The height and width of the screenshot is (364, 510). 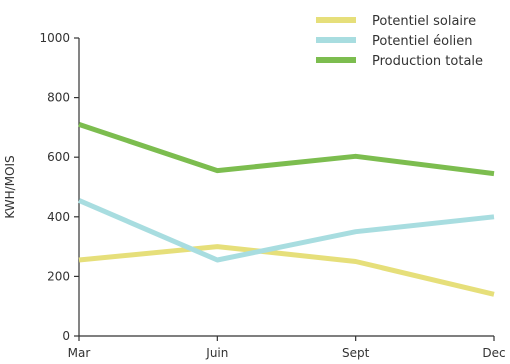 What do you see at coordinates (356, 353) in the screenshot?
I see `x-tick-label: Sept` at bounding box center [356, 353].